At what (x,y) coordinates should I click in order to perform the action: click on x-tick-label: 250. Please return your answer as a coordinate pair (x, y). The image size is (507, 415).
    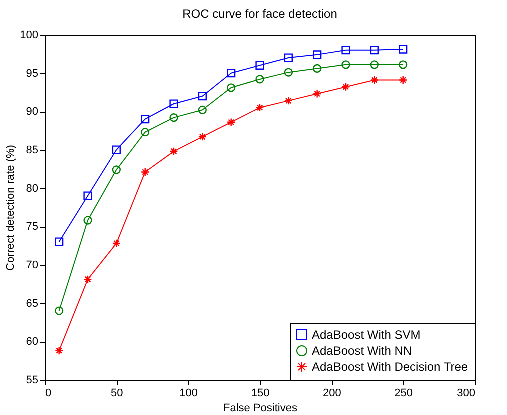
    Looking at the image, I should click on (404, 394).